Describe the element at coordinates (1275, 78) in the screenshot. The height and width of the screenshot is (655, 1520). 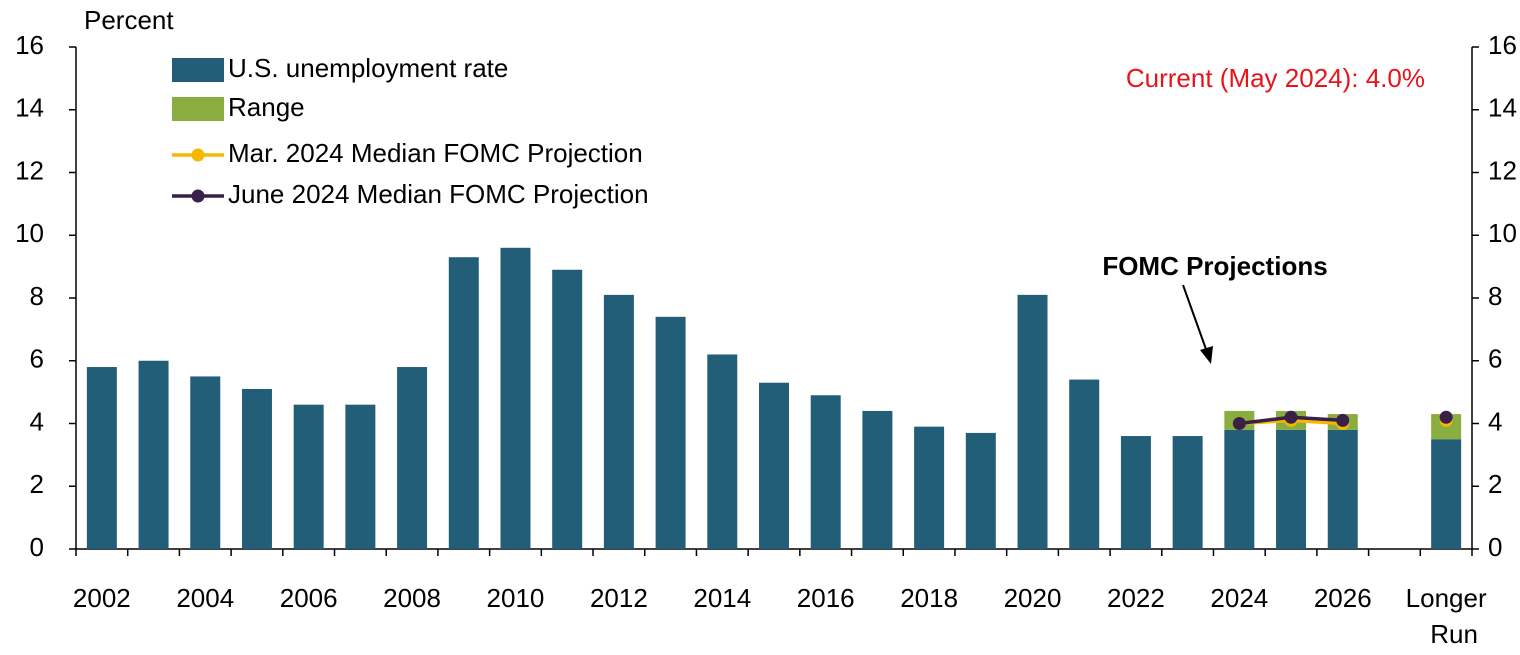
I see `current-annotation: Current (May 2024): 4.0%` at that location.